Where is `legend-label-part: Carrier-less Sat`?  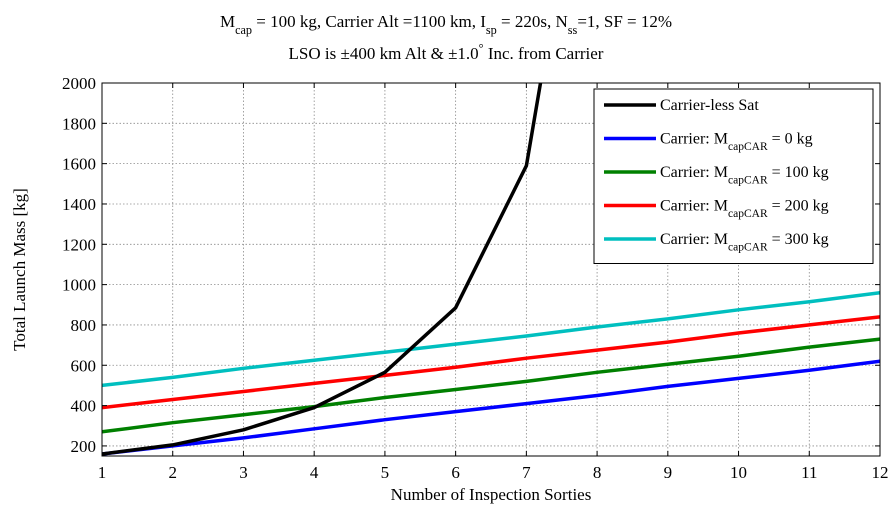
legend-label-part: Carrier-less Sat is located at coordinates (709, 105).